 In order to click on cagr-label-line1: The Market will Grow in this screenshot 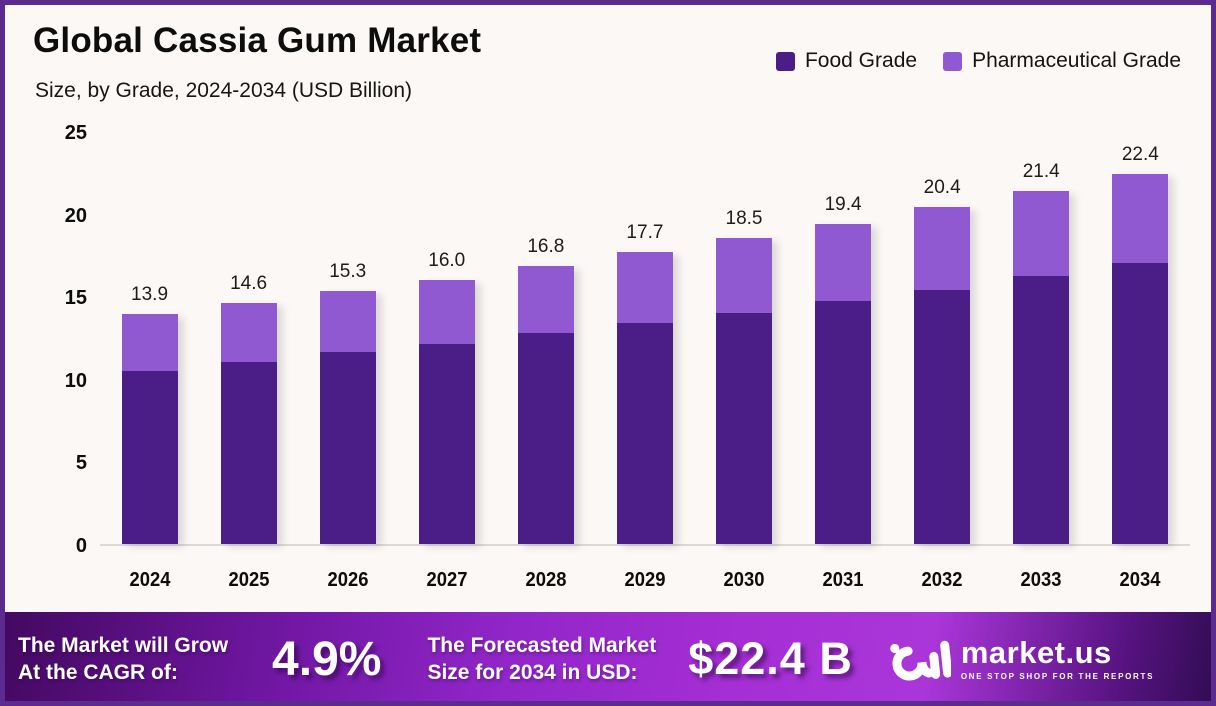, I will do `click(123, 645)`.